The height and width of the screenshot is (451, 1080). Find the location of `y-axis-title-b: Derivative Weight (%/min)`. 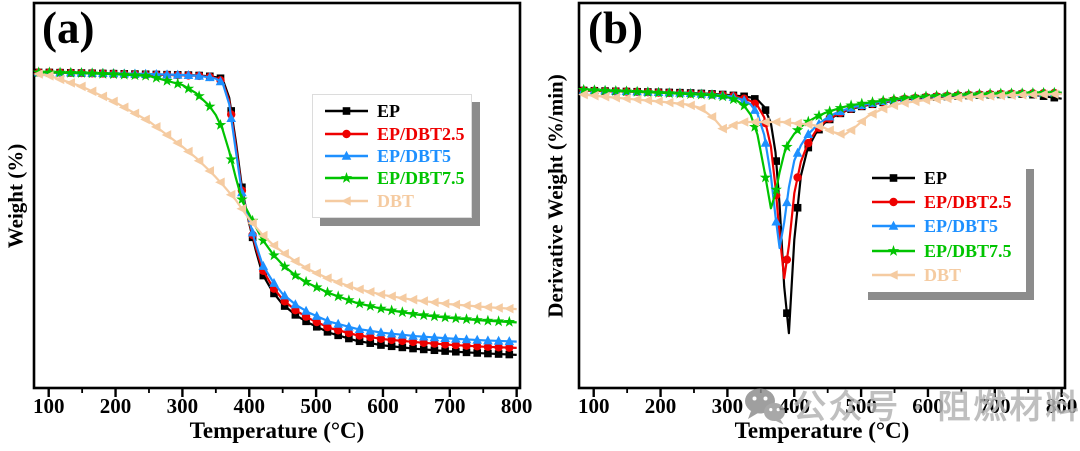

y-axis-title-b: Derivative Weight (%/min) is located at coordinates (555, 196).